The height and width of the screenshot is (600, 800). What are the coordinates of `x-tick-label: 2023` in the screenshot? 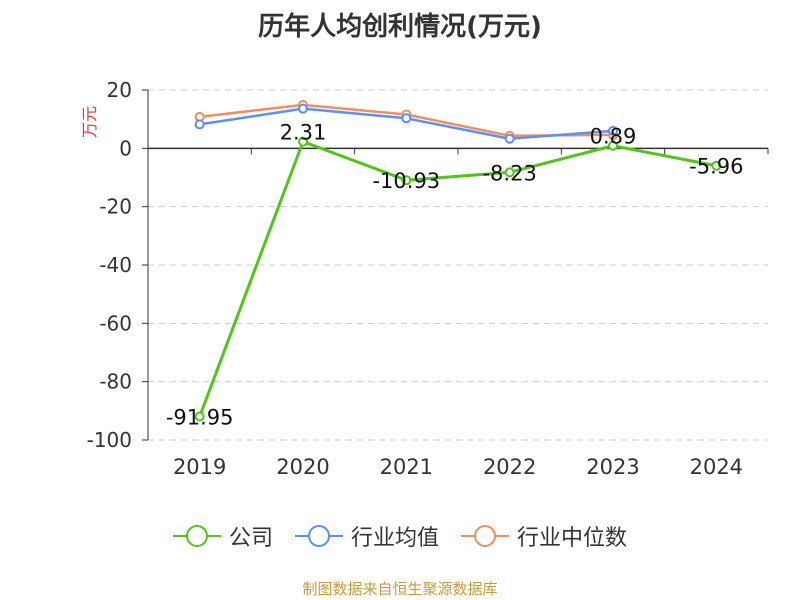 It's located at (612, 467).